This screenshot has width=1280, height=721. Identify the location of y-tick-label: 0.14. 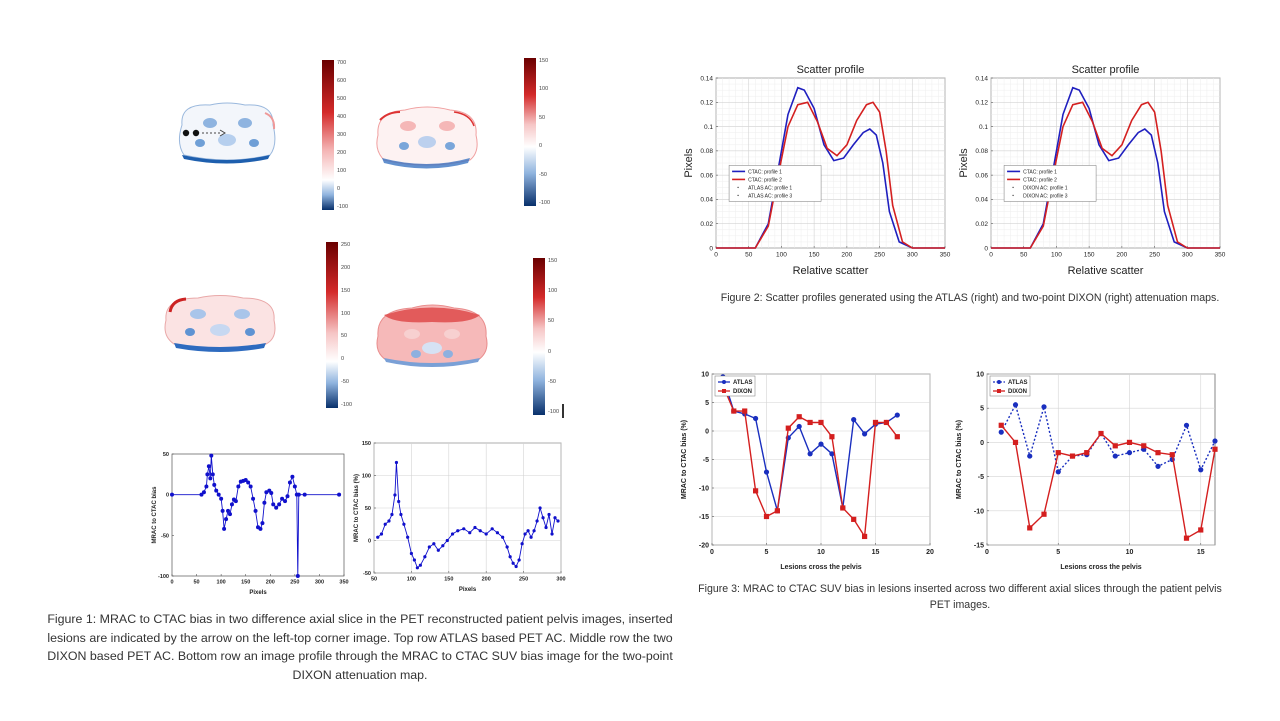
(981, 78).